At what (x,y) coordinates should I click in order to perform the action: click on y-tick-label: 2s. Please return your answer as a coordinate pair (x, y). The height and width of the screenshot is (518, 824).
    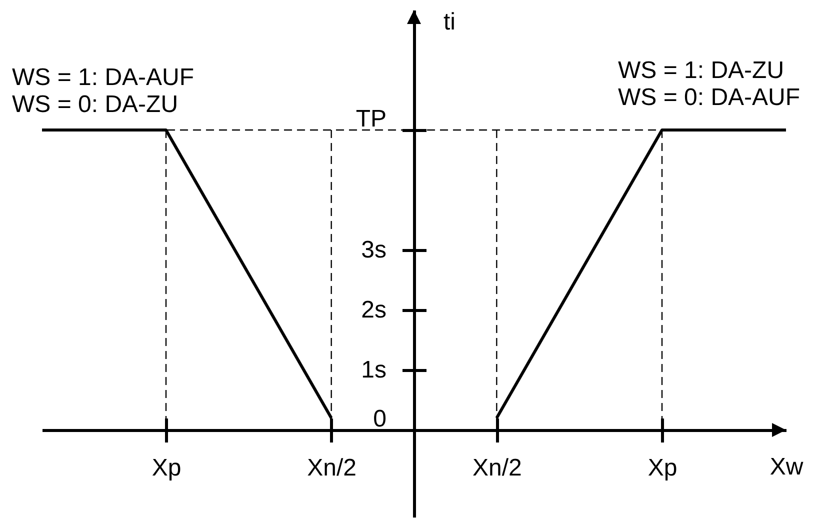
    Looking at the image, I should click on (373, 310).